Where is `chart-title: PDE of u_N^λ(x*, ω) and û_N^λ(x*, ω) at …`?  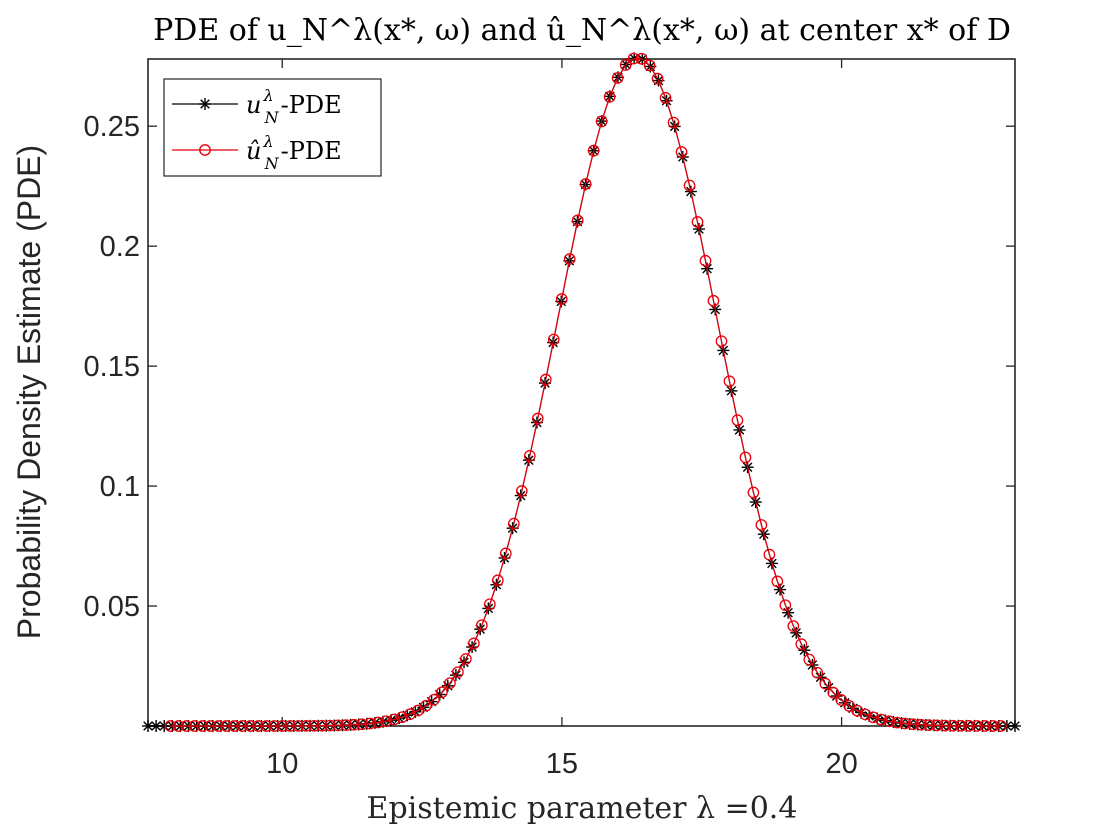
chart-title: PDE of u_N^λ(x*, ω) and û_N^λ(x*, ω) at … is located at coordinates (582, 30).